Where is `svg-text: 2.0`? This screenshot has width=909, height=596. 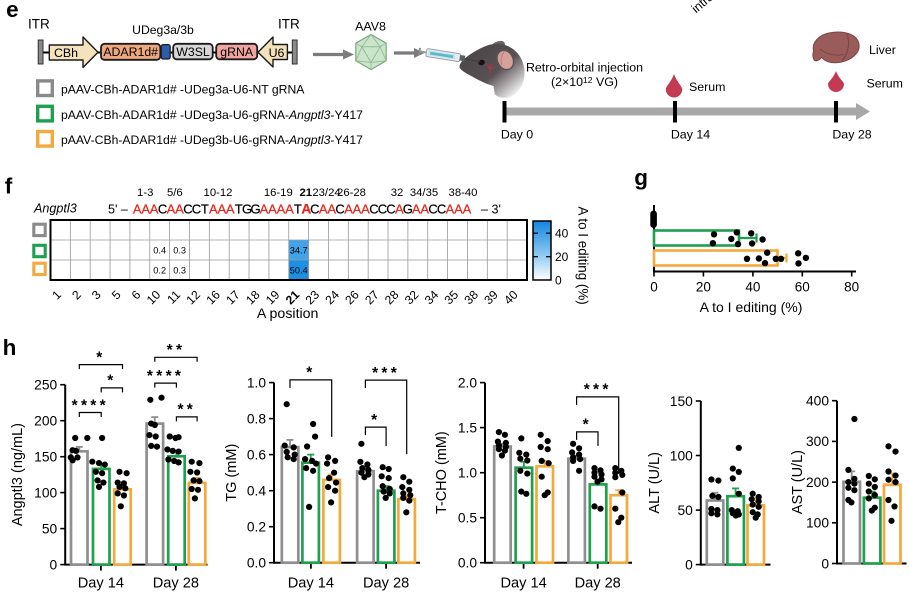
svg-text: 2.0 is located at coordinates (468, 382).